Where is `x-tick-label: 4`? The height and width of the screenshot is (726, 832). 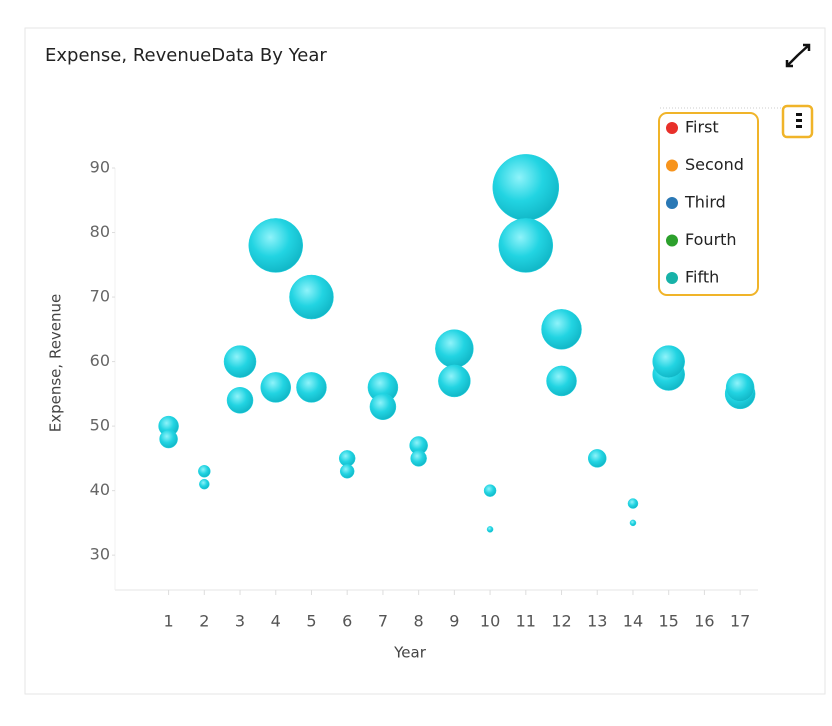
x-tick-label: 4 is located at coordinates (276, 621).